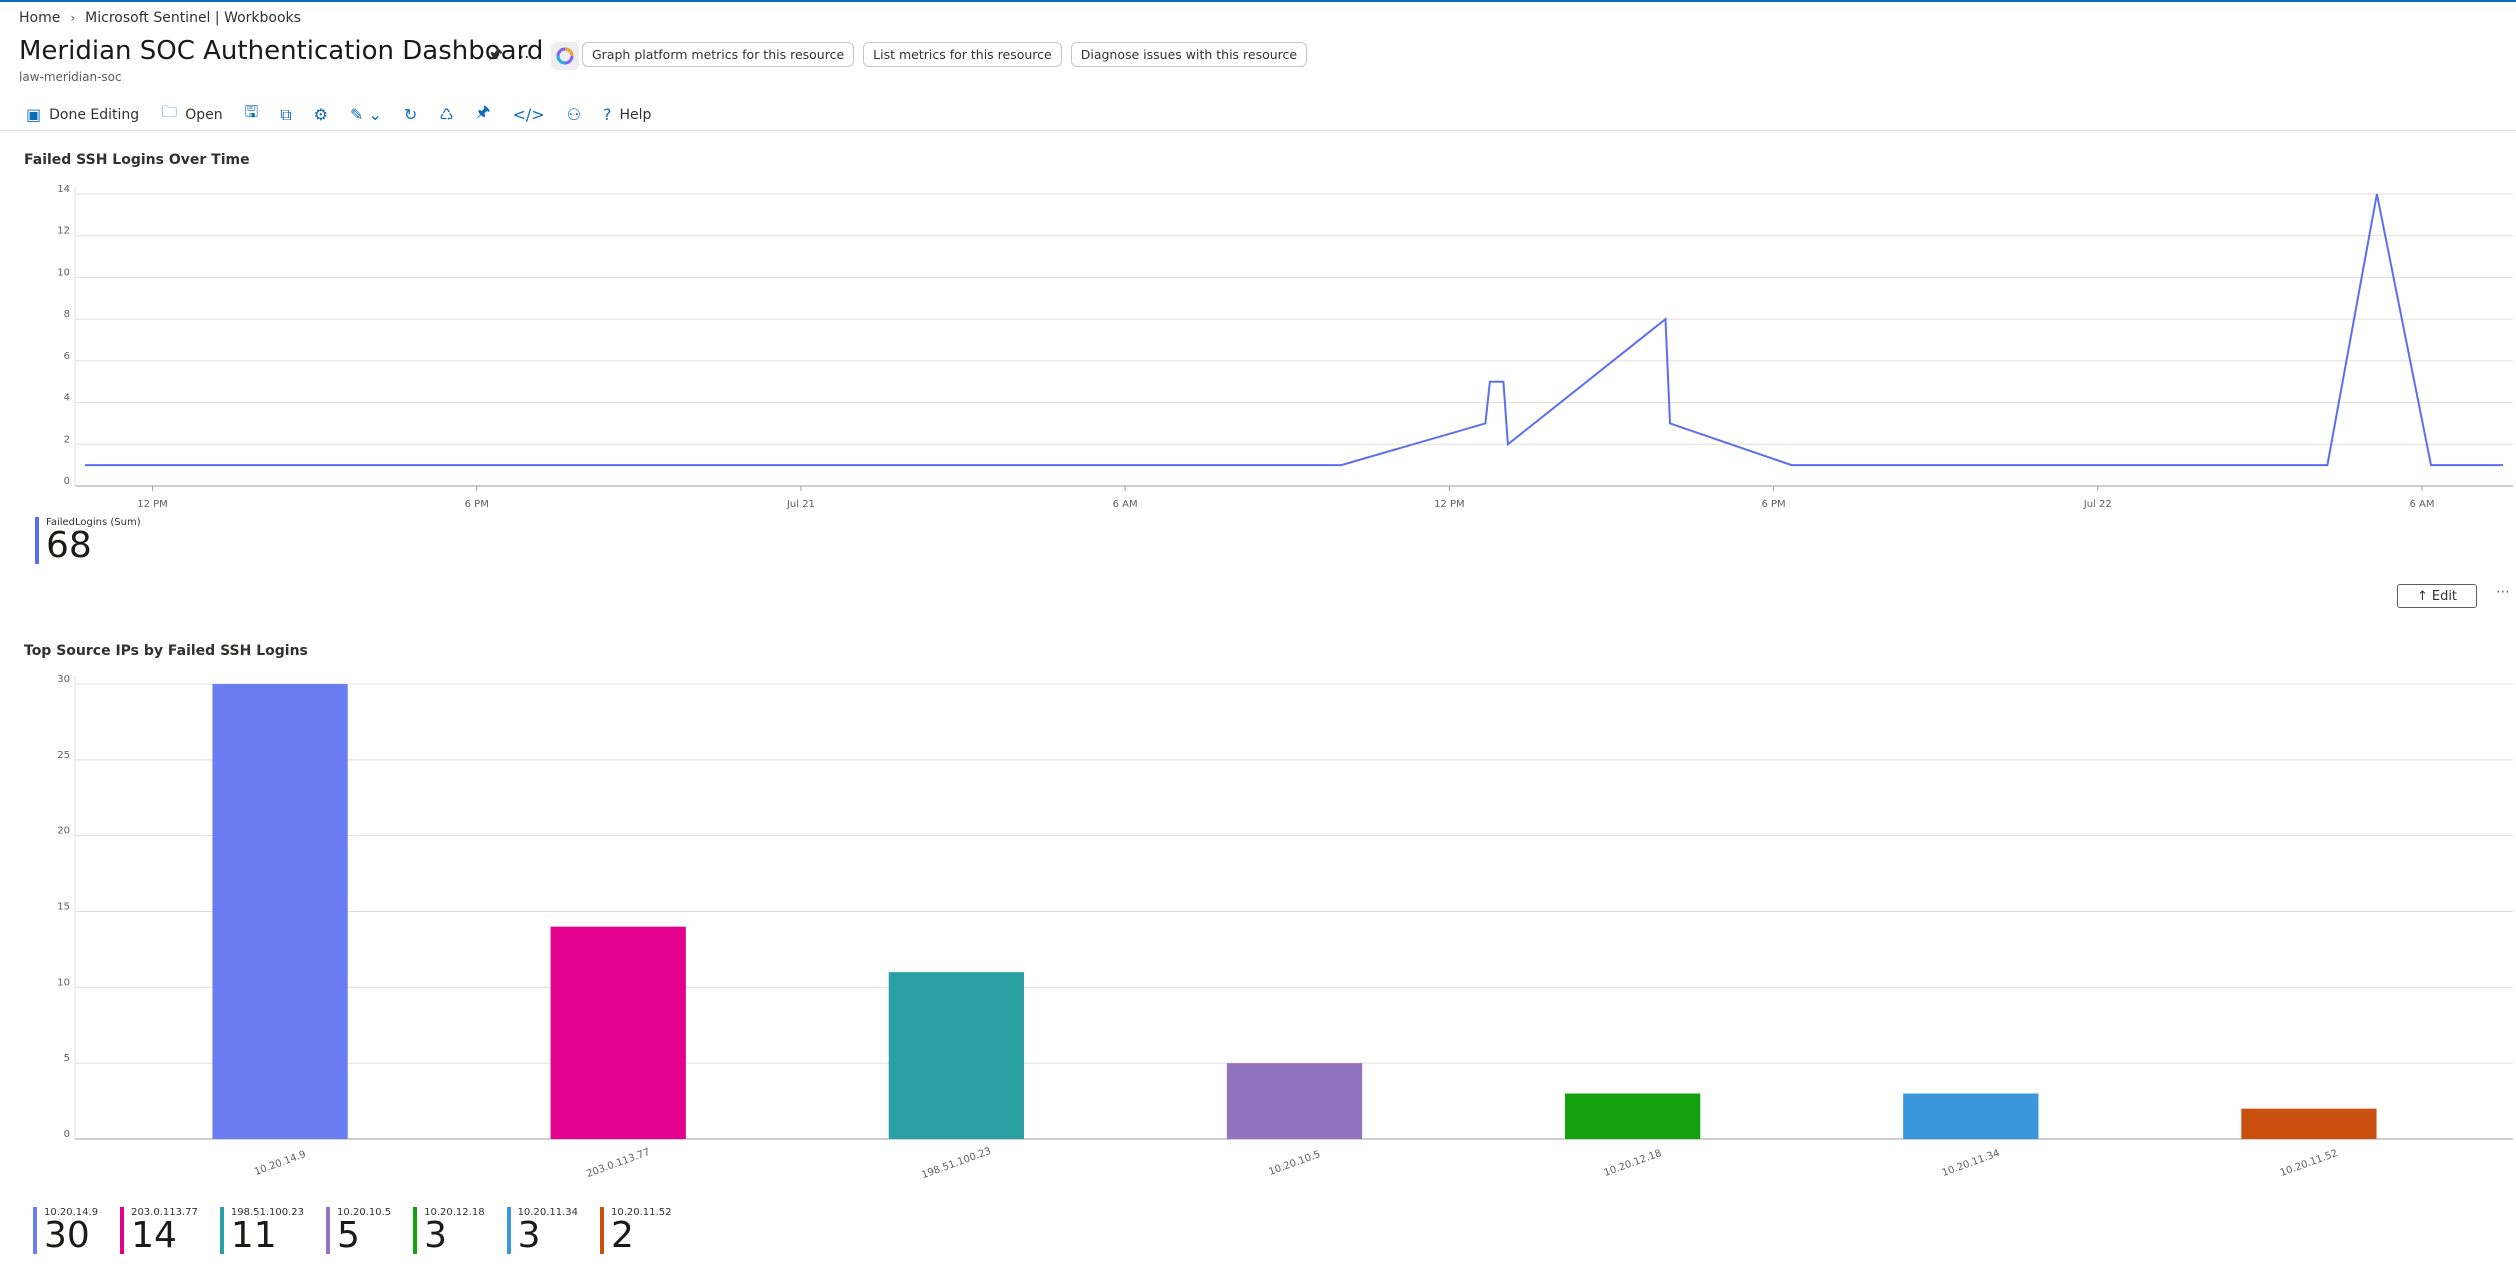 The height and width of the screenshot is (1267, 2516). What do you see at coordinates (364, 1230) in the screenshot?
I see `legend-text: 10.20.10.5 5` at bounding box center [364, 1230].